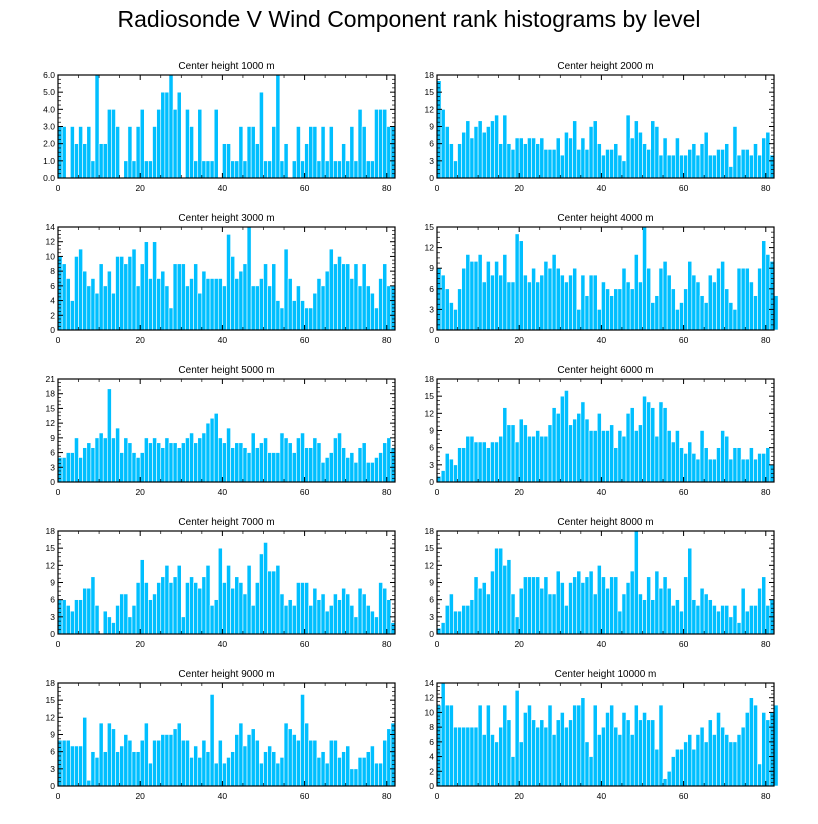 The image size is (818, 824). What do you see at coordinates (52, 271) in the screenshot?
I see `panel-3-ytick-label: 8` at bounding box center [52, 271].